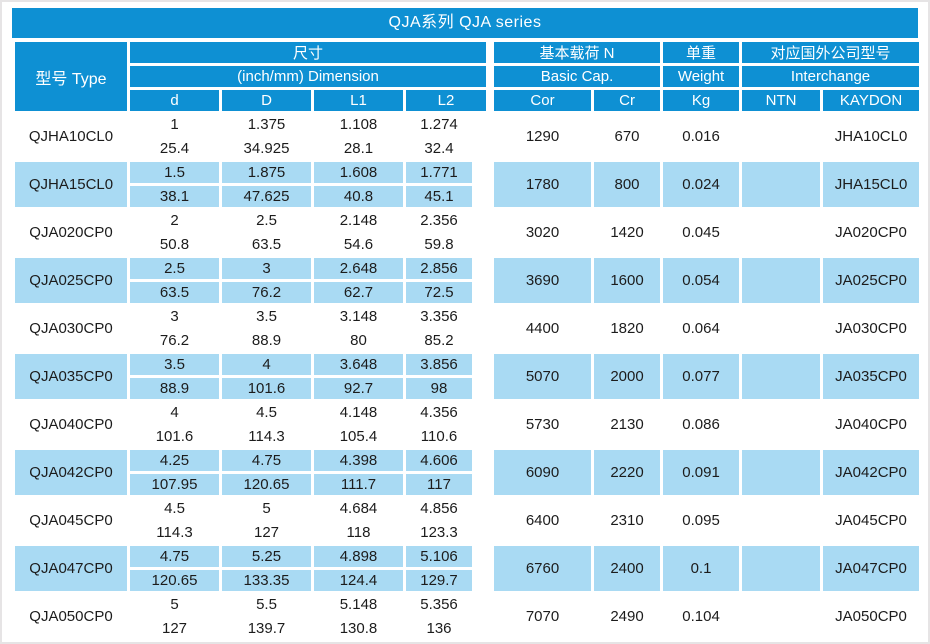 The height and width of the screenshot is (644, 930). Describe the element at coordinates (71, 520) in the screenshot. I see `model-cell: QJA045CP0` at that location.